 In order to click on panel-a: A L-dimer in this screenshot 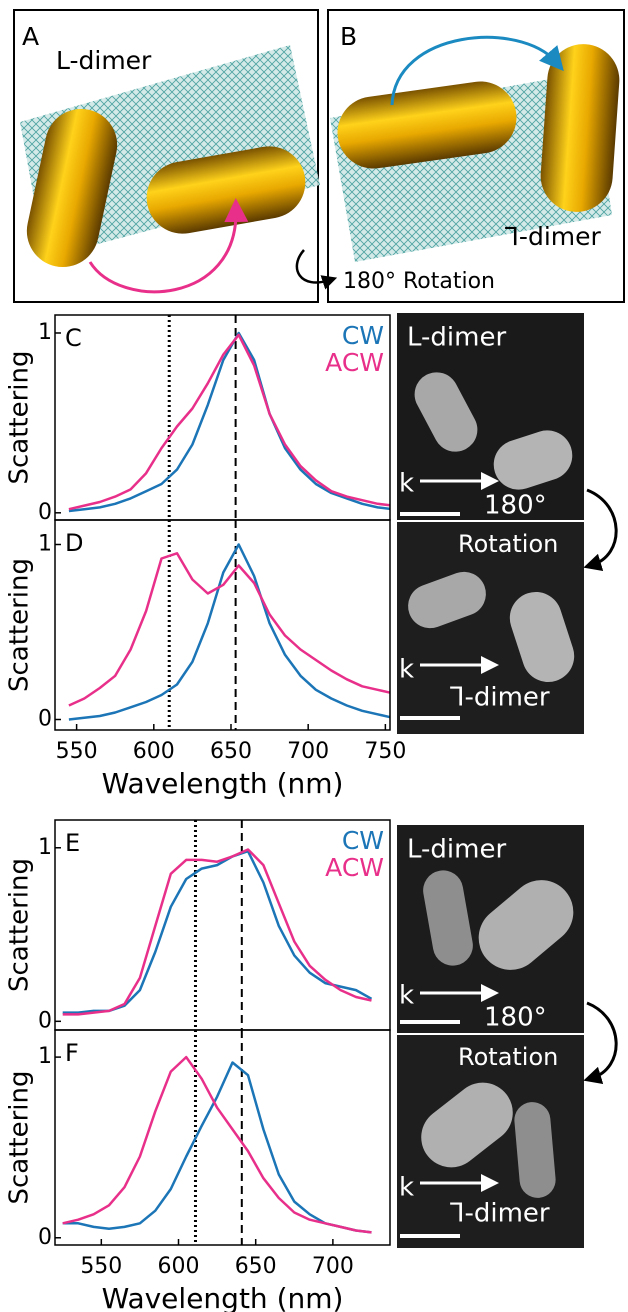, I will do `click(166, 156)`.